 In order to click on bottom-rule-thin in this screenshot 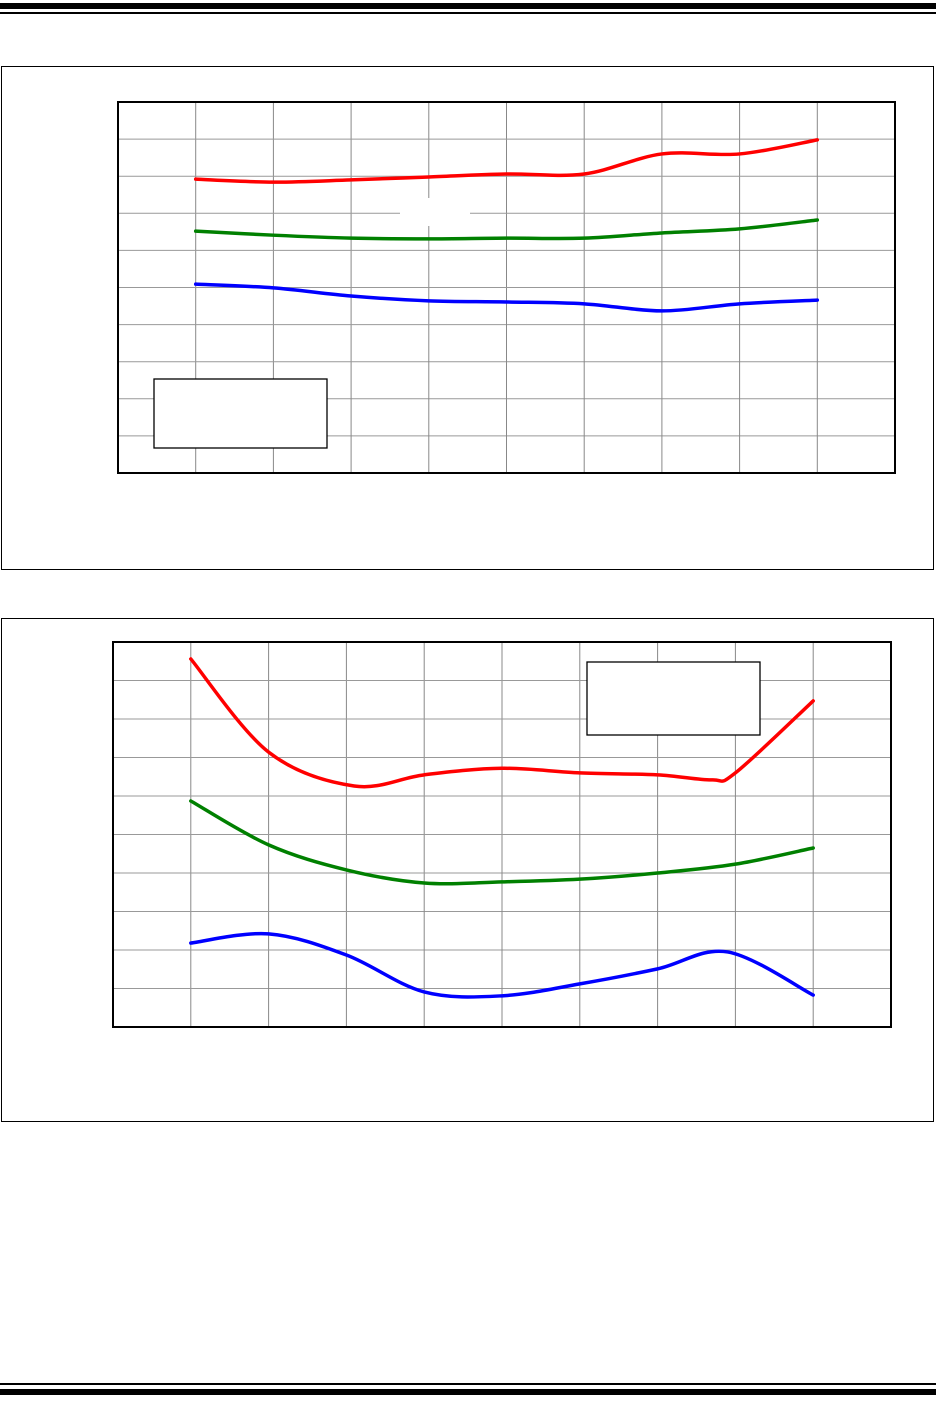, I will do `click(468, 1384)`.